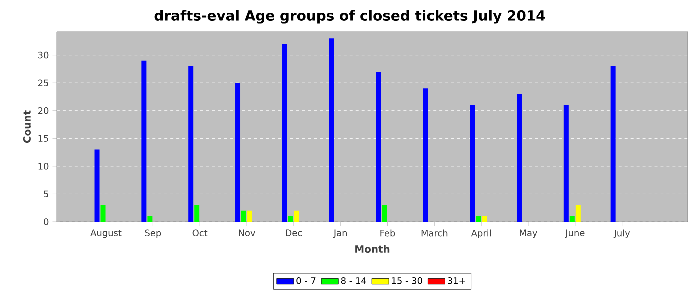  I want to click on chart-title: drafts-eval Age groups of closed tickets July 2014, so click(350, 17).